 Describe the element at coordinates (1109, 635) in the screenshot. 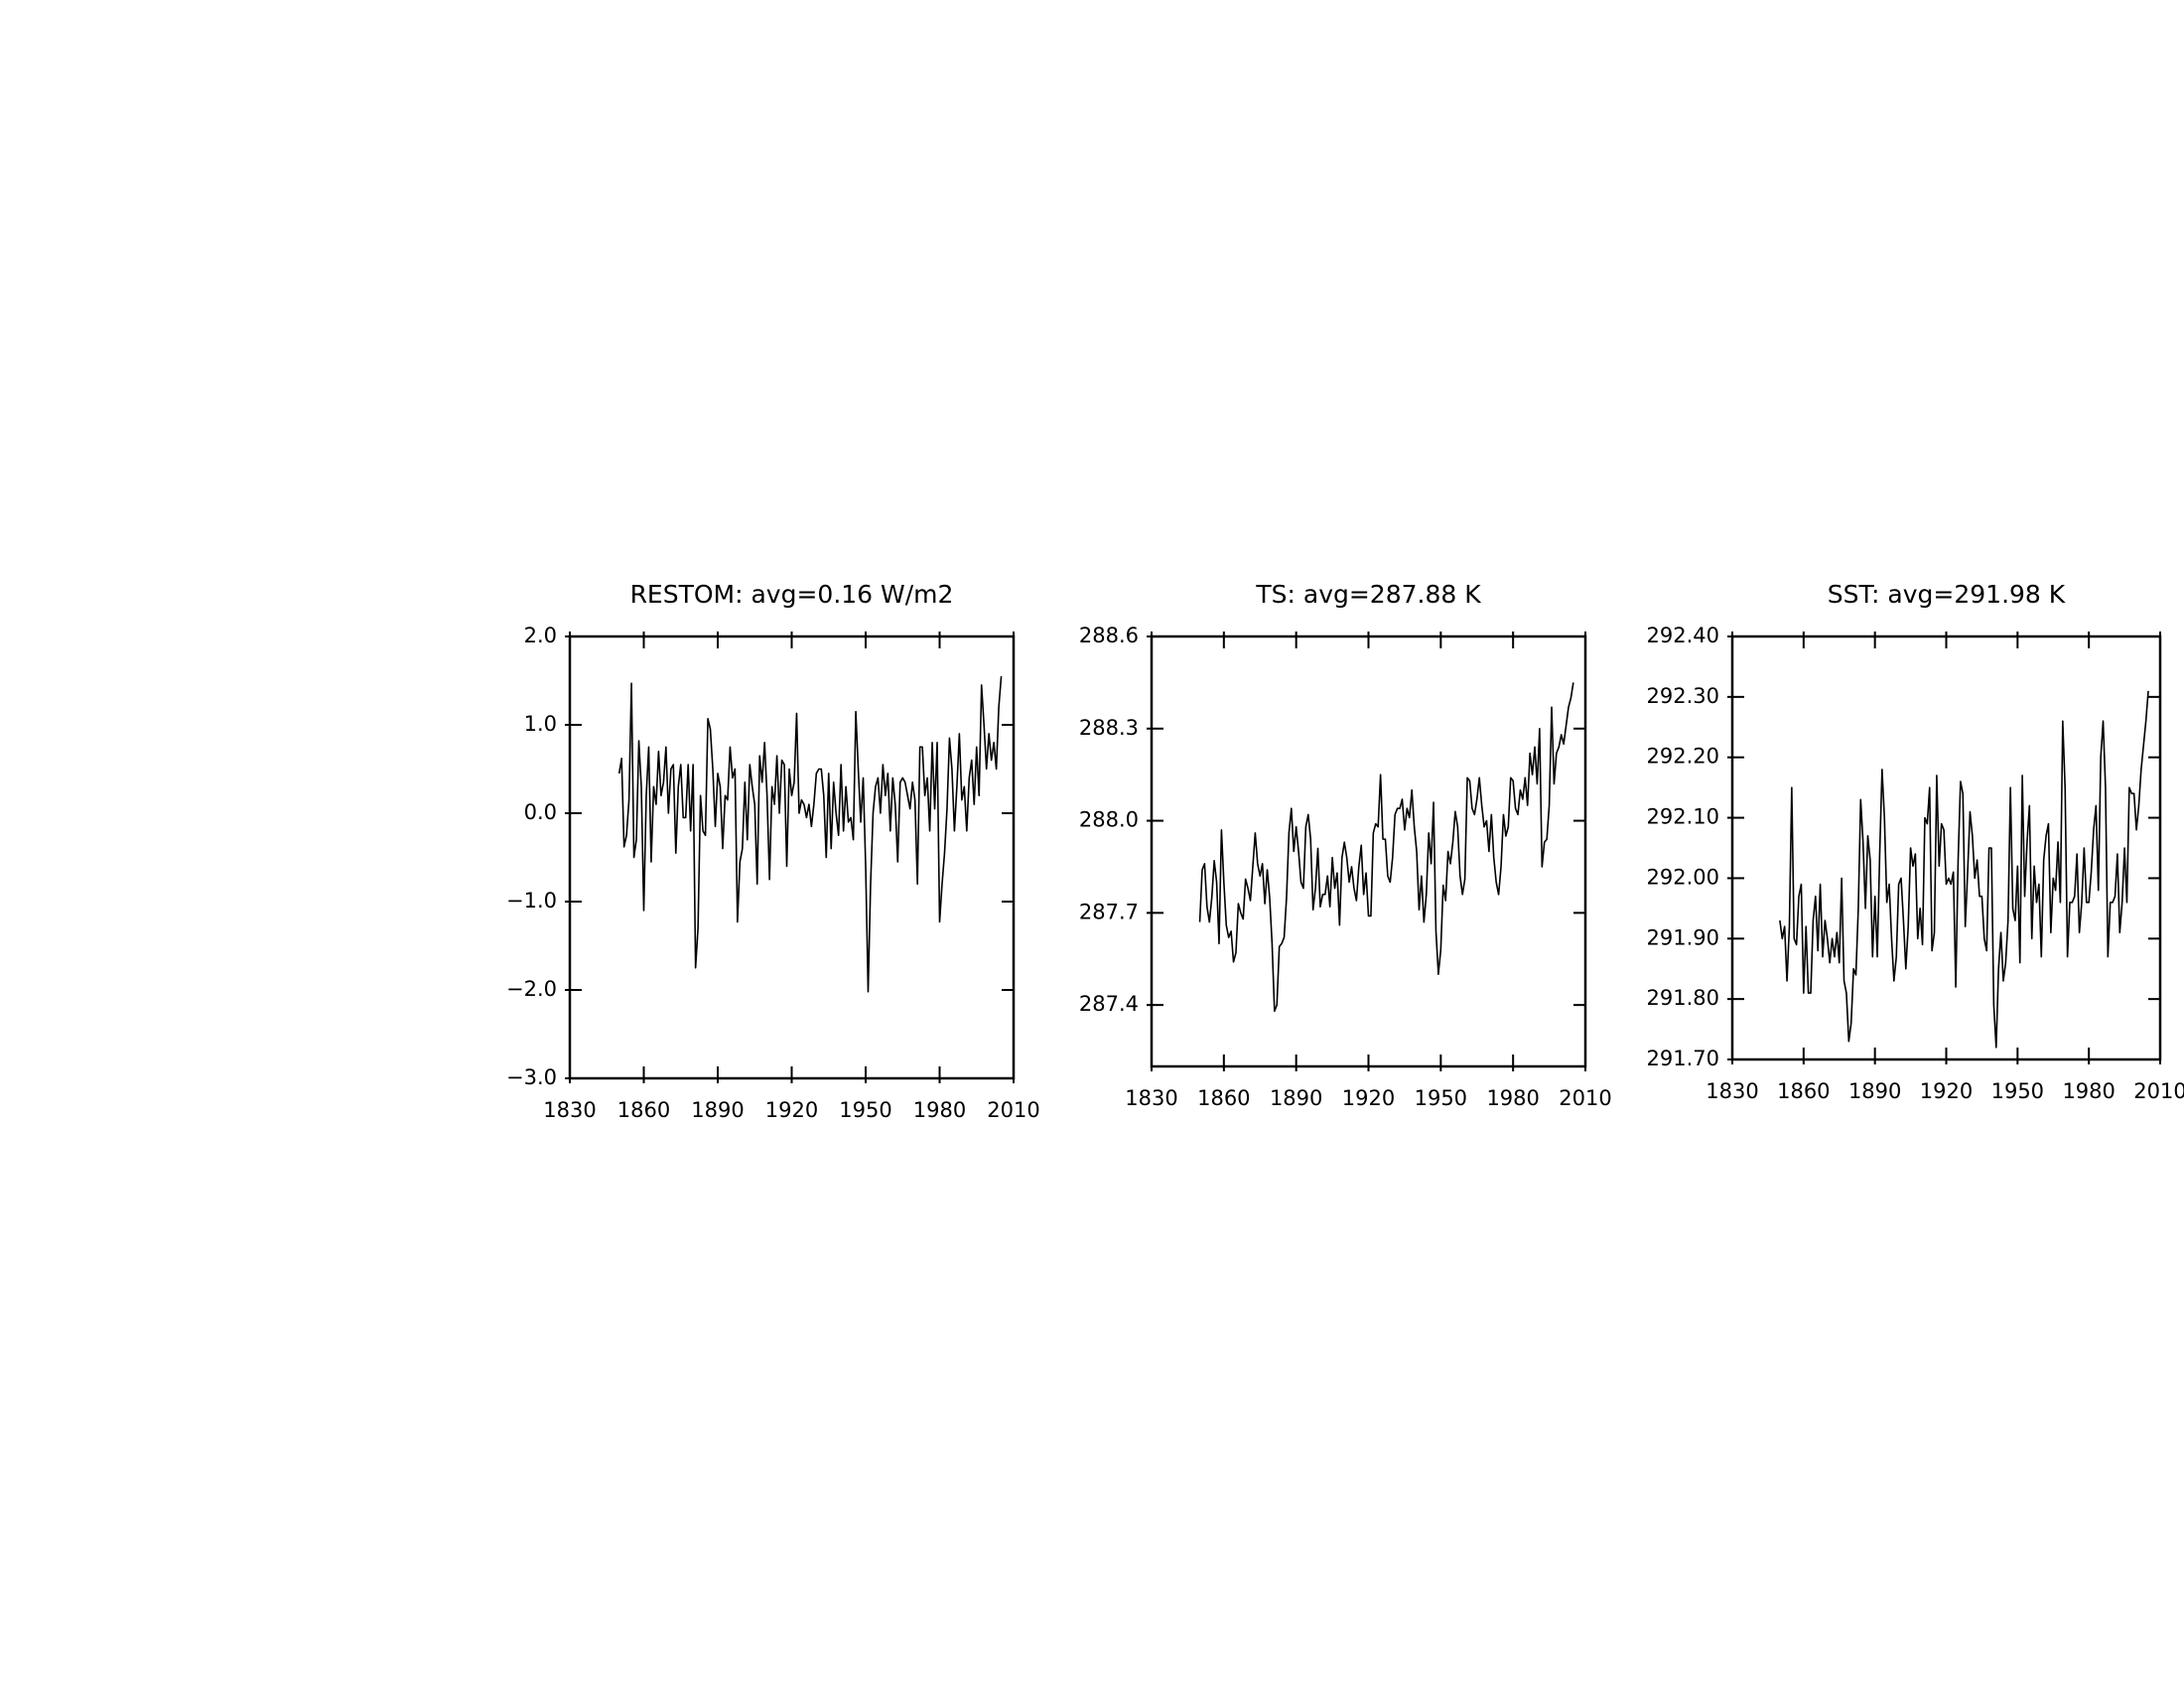

I see `y-tick-label: 288.6` at that location.